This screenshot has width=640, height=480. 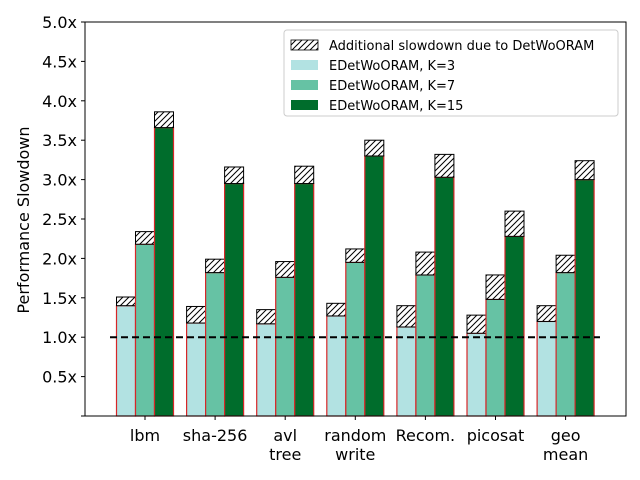 I want to click on x-tick-label: geo, so click(x=566, y=435).